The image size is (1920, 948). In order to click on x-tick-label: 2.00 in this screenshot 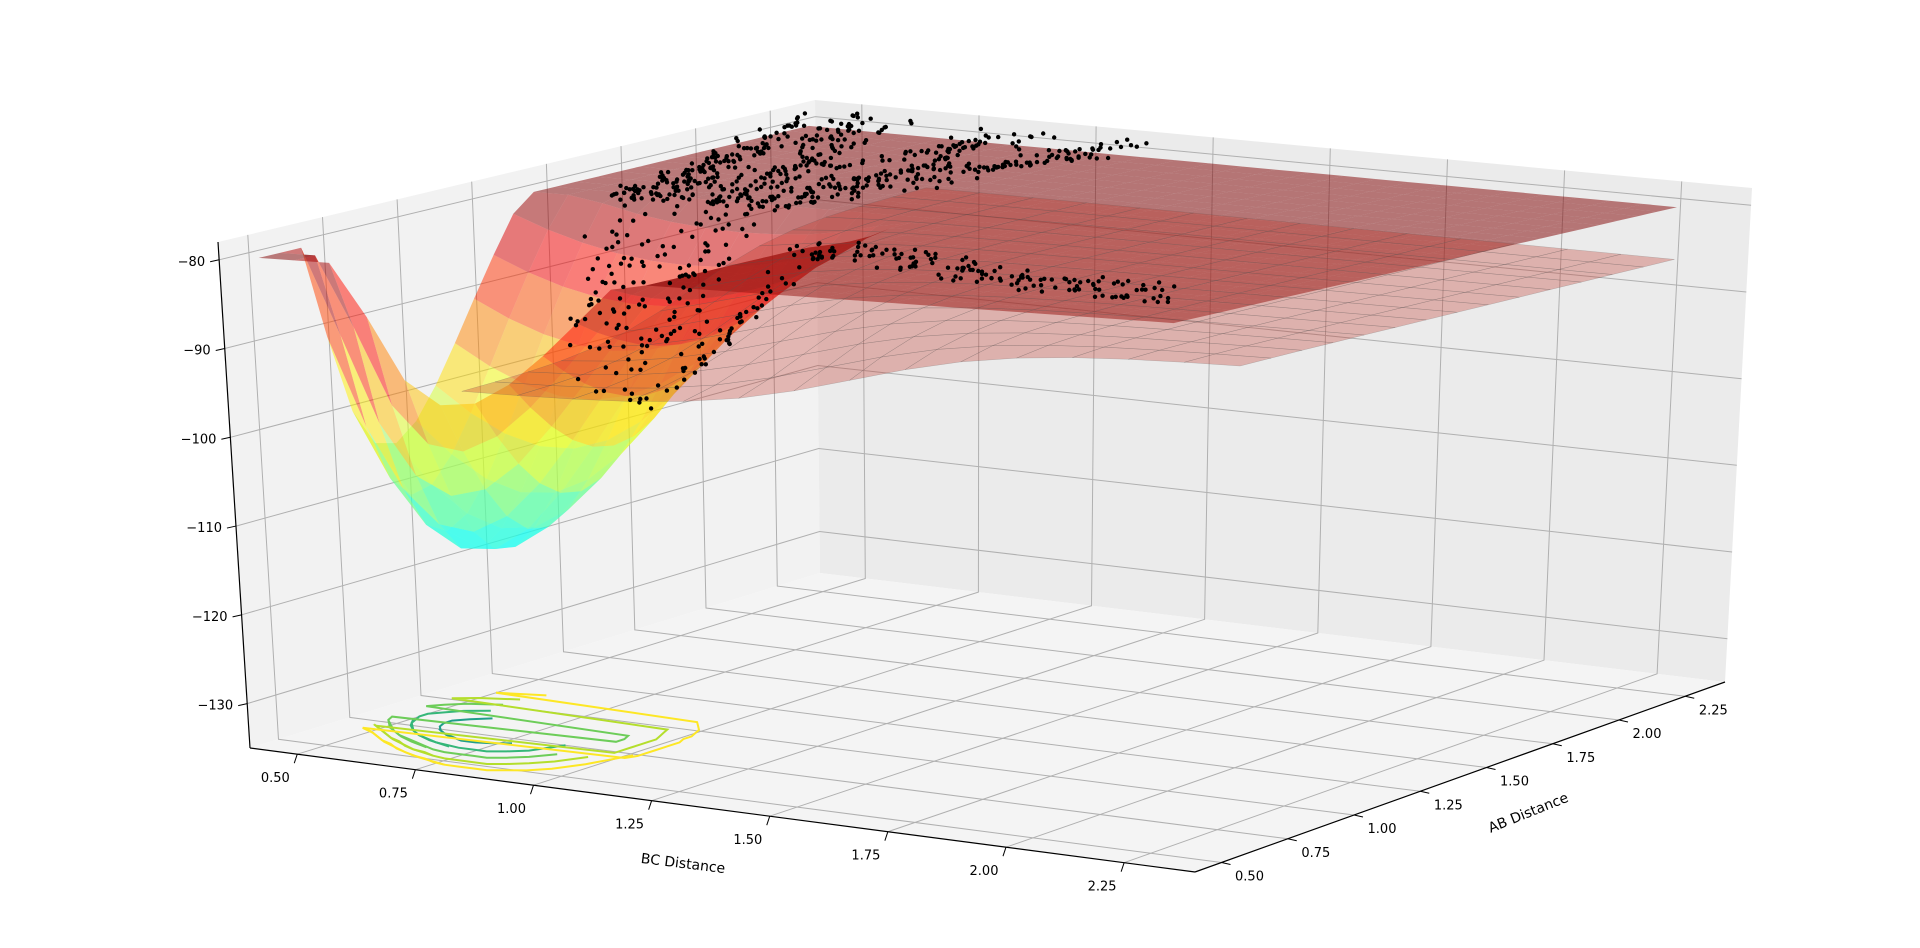, I will do `click(984, 871)`.